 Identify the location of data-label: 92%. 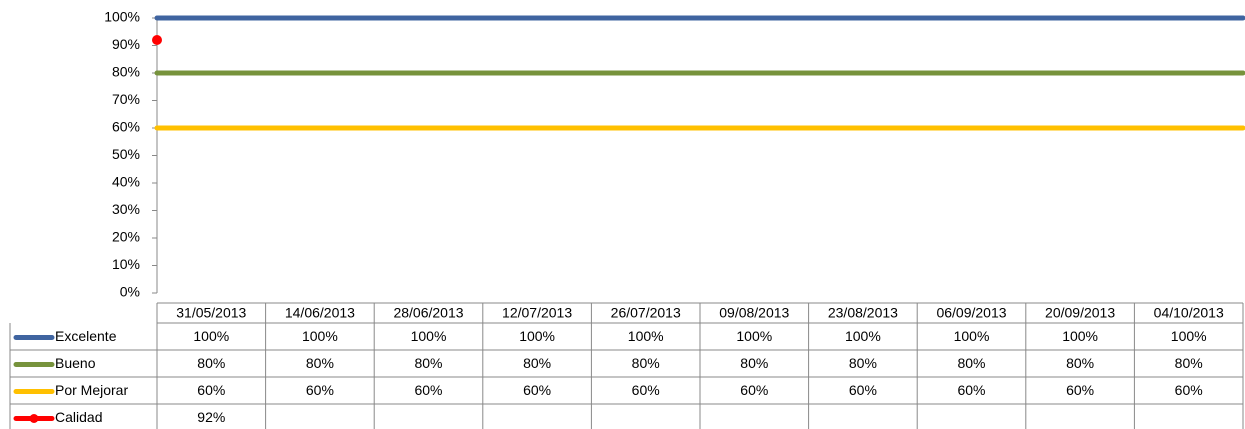
(211, 417).